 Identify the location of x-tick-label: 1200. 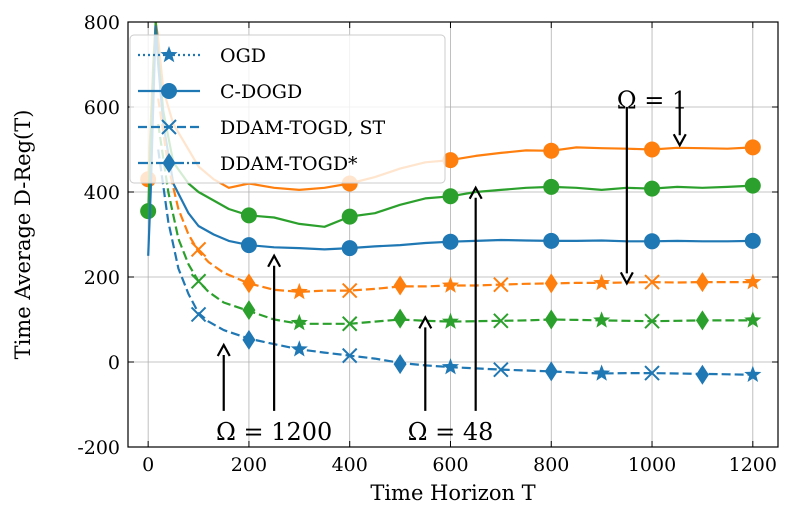
(753, 465).